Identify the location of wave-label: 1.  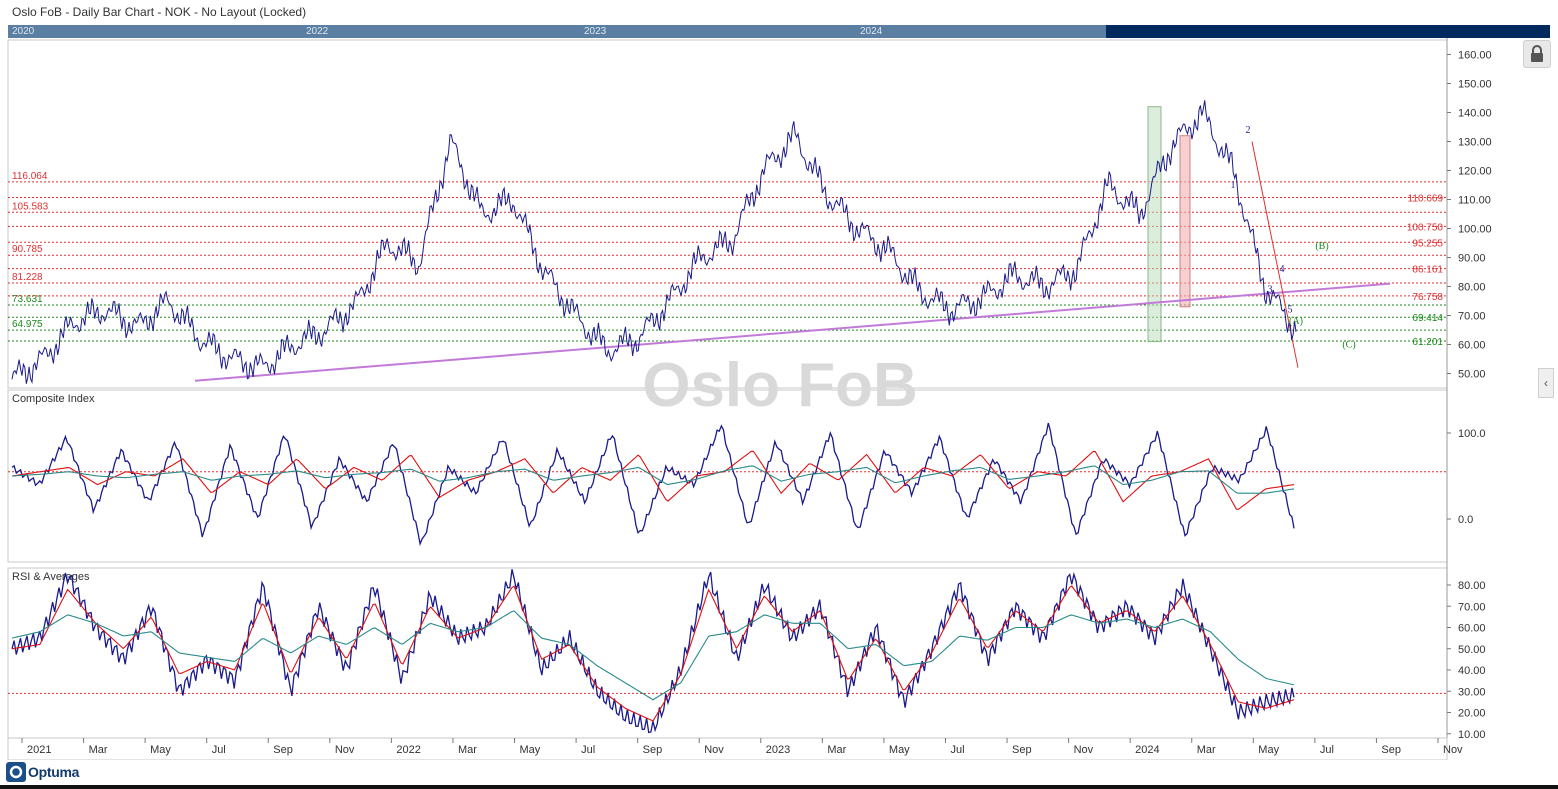
(1233, 185).